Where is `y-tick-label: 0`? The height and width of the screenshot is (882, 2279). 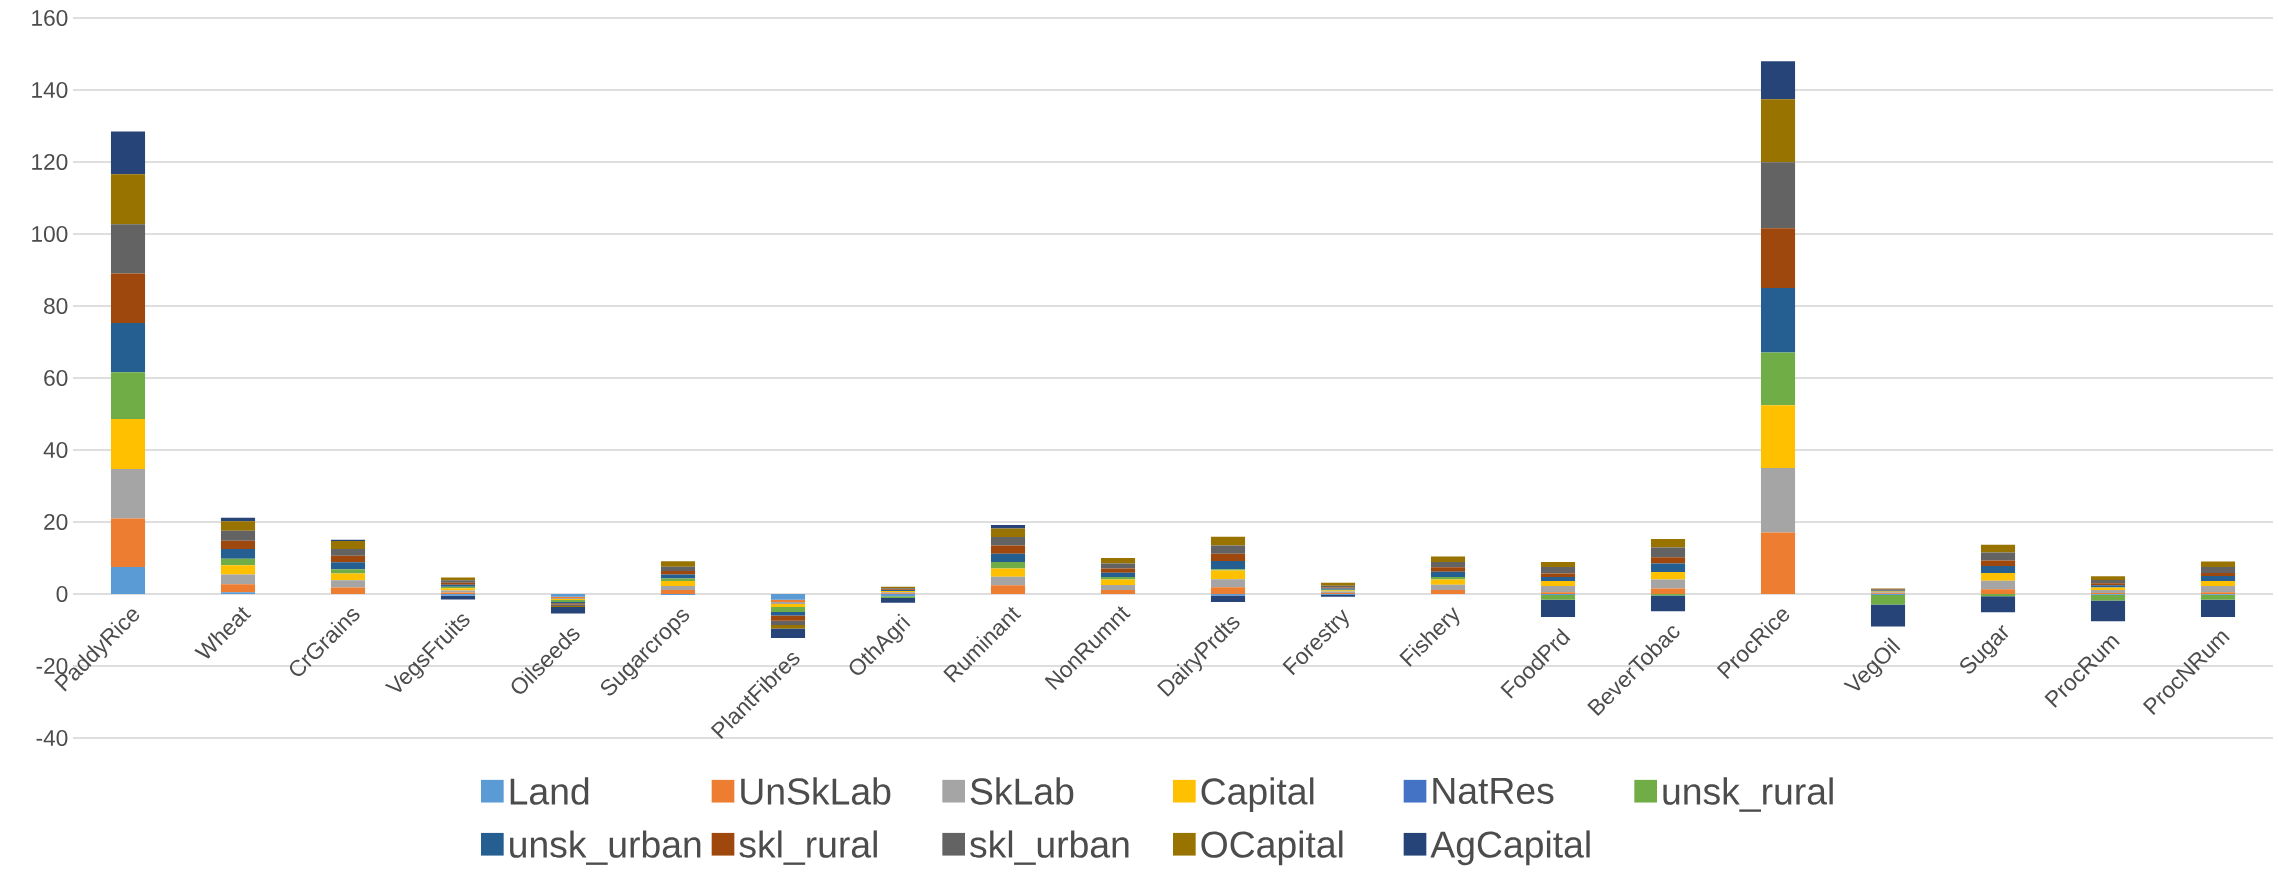 y-tick-label: 0 is located at coordinates (62, 594).